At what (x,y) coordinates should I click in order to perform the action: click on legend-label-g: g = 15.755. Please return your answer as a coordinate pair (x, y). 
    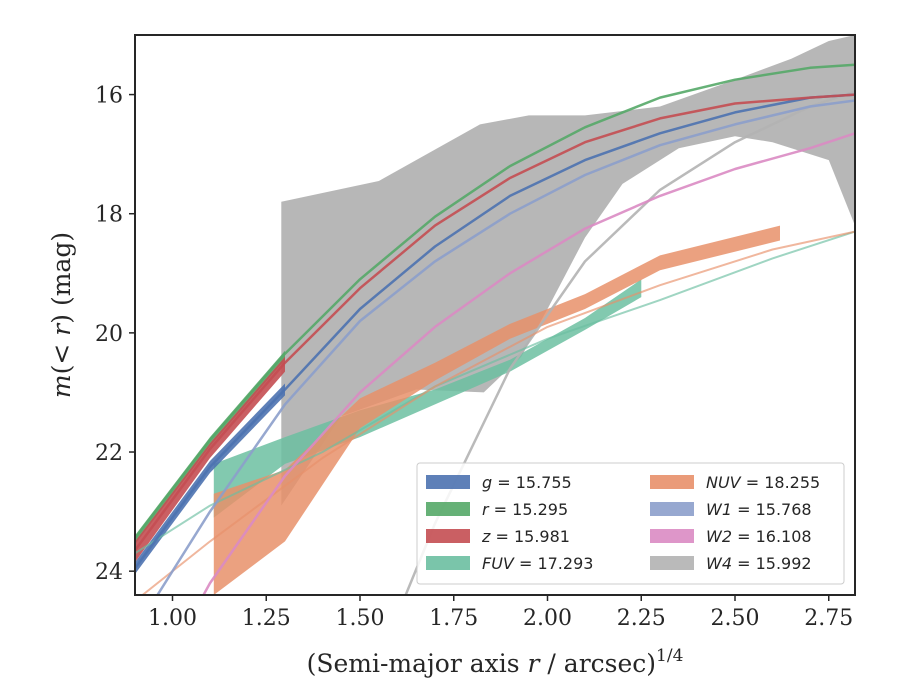
    Looking at the image, I should click on (527, 482).